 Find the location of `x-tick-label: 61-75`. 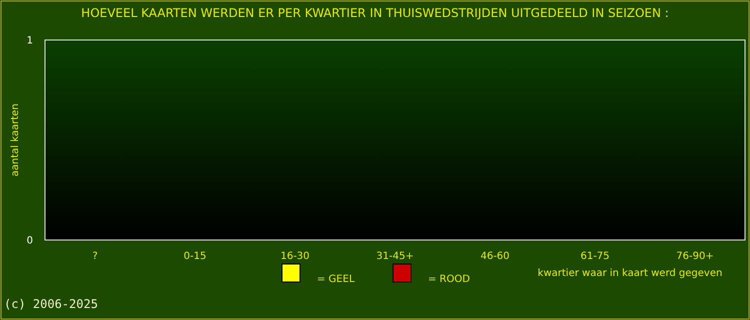

x-tick-label: 61-75 is located at coordinates (595, 256).